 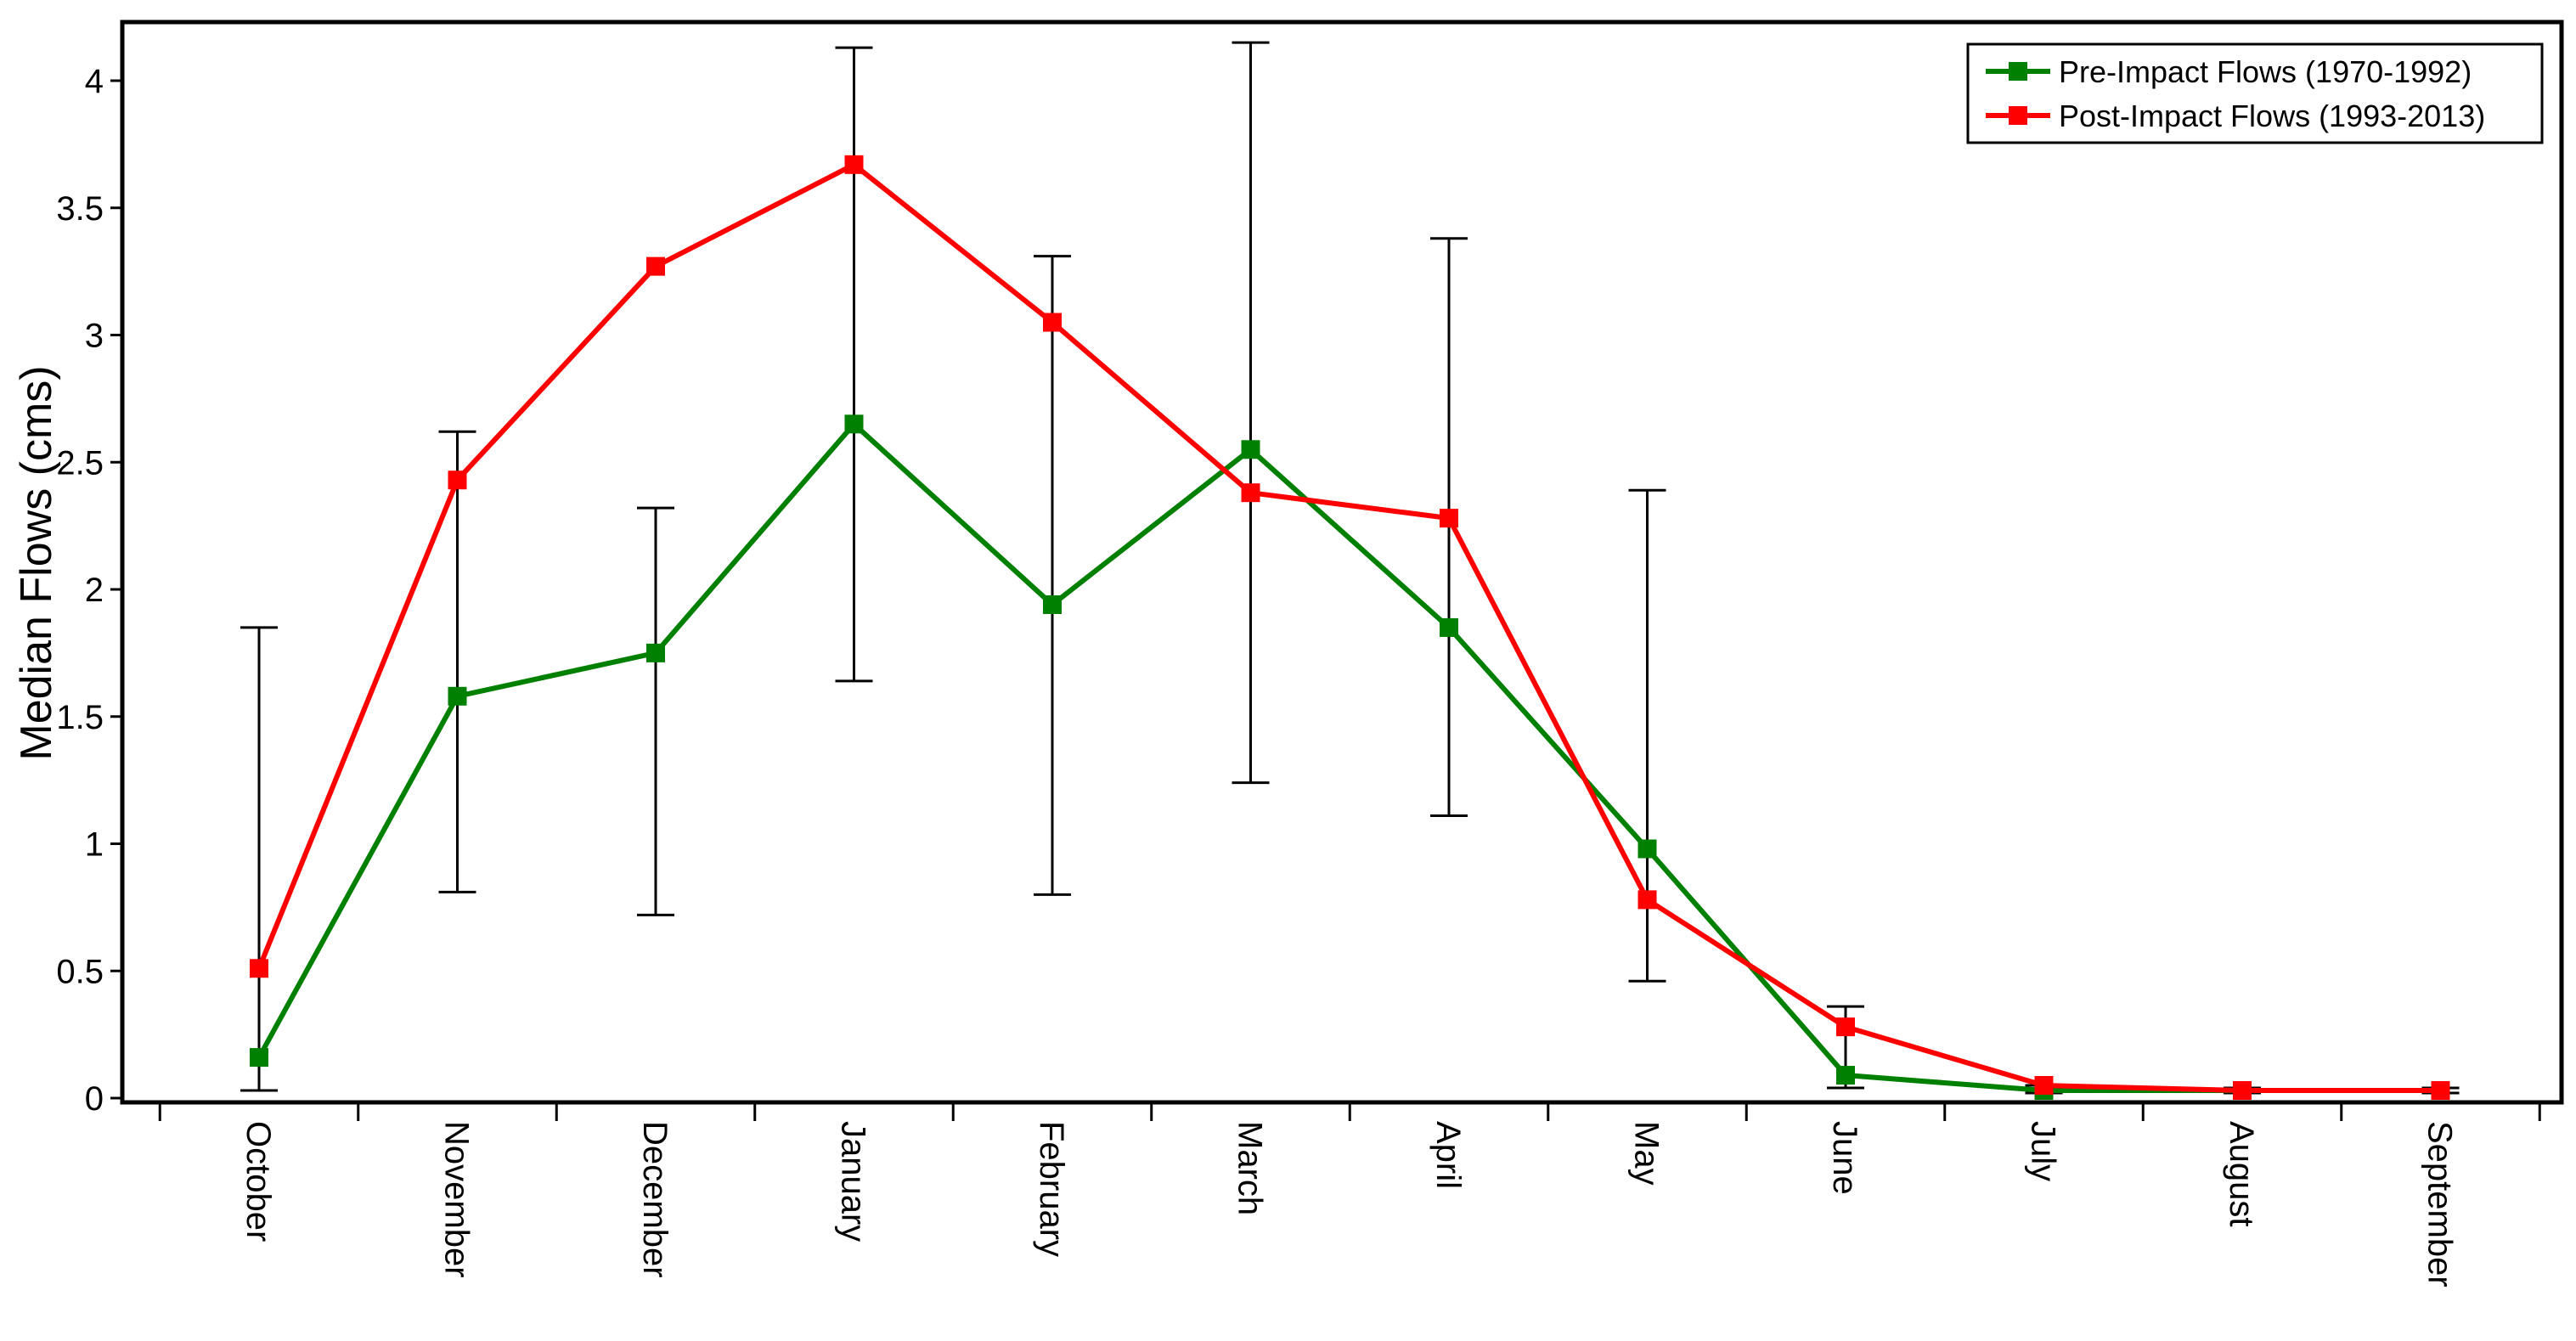 I want to click on y-axis-label: Median Flows (cms), so click(x=36, y=562).